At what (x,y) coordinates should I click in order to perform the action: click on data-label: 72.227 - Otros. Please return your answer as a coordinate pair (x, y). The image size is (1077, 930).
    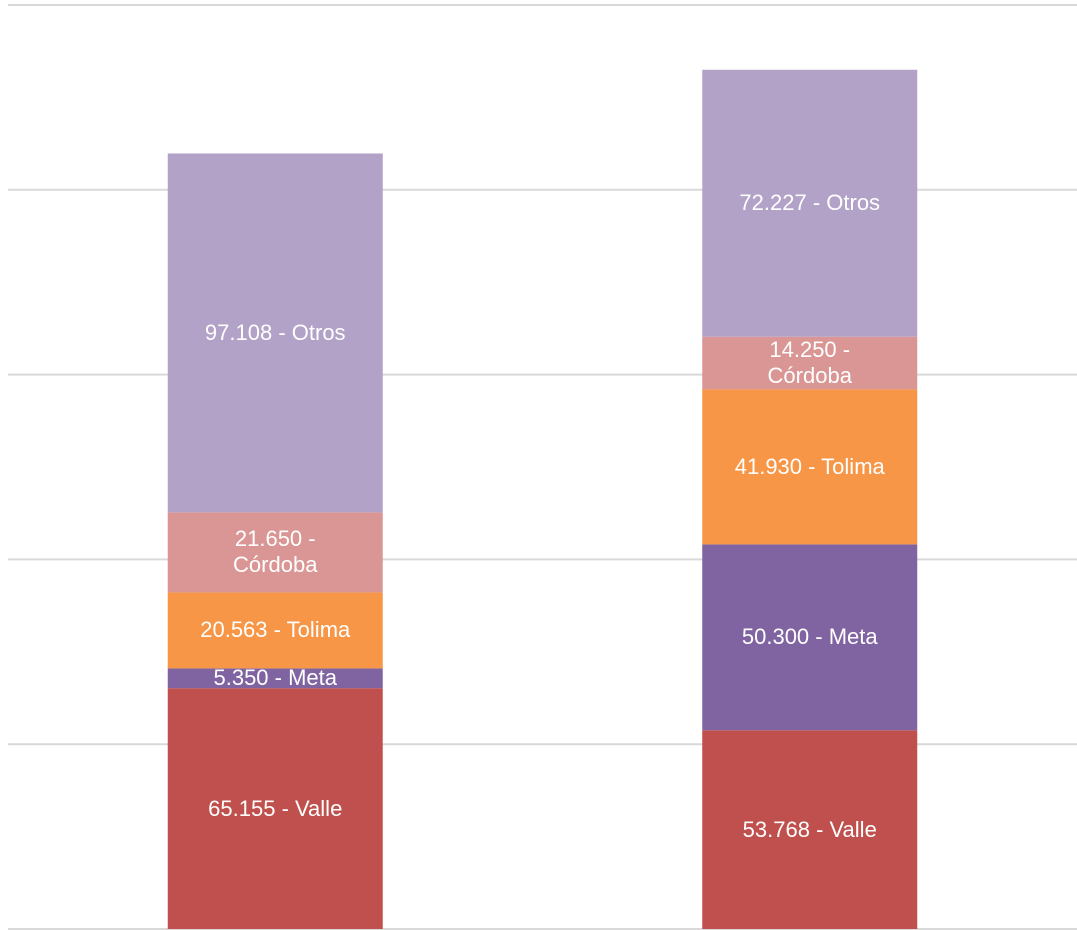
    Looking at the image, I should click on (810, 203).